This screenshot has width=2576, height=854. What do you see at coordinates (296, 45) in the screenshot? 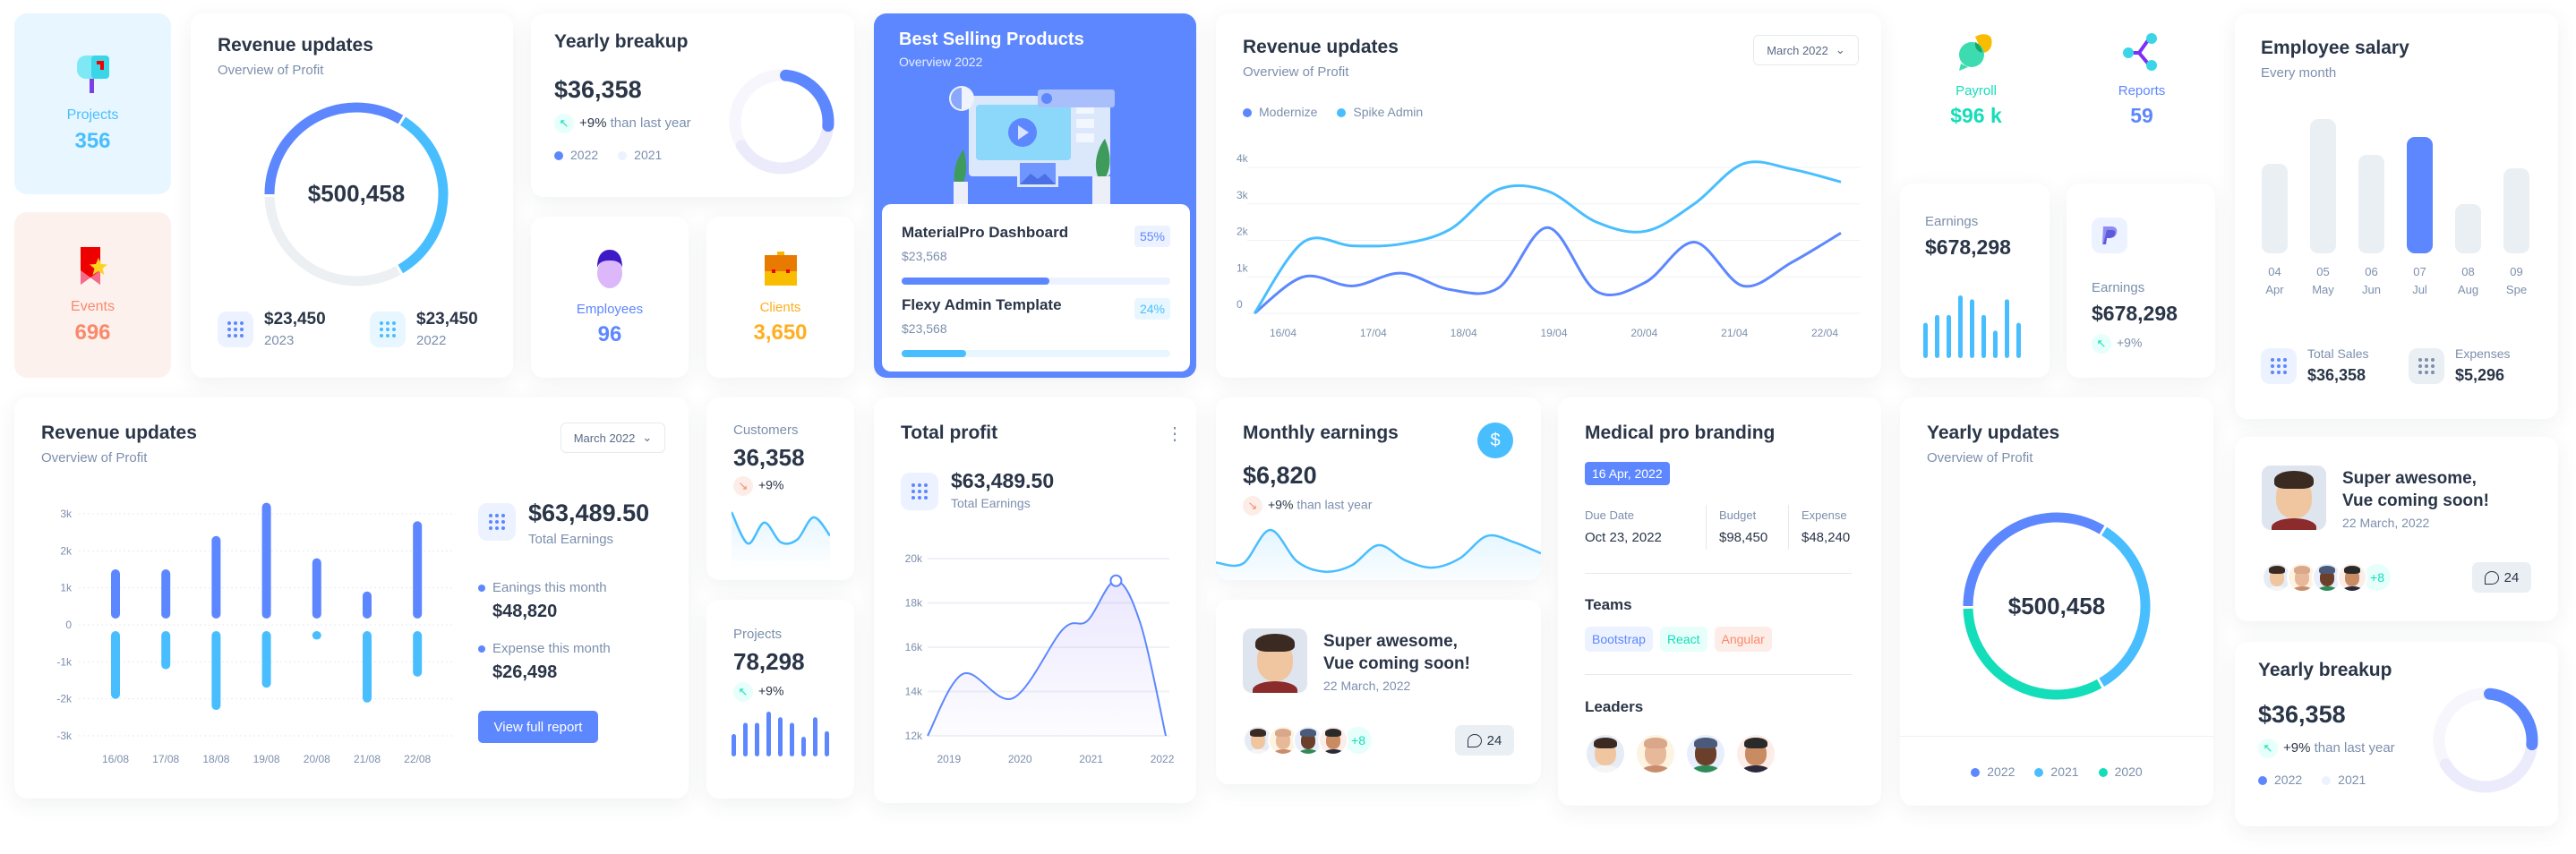
I see `card-title: Revenue updates` at bounding box center [296, 45].